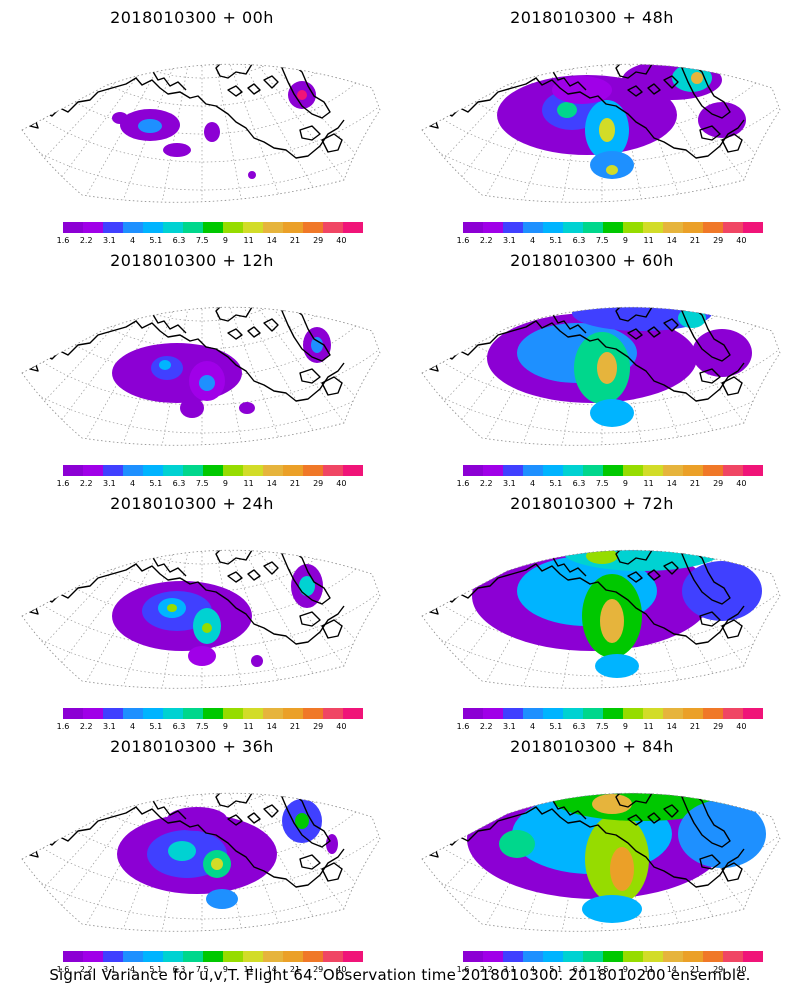 The image size is (800, 1000). What do you see at coordinates (592, 17) in the screenshot?
I see `panel-title: 2018010300 + 48h` at bounding box center [592, 17].